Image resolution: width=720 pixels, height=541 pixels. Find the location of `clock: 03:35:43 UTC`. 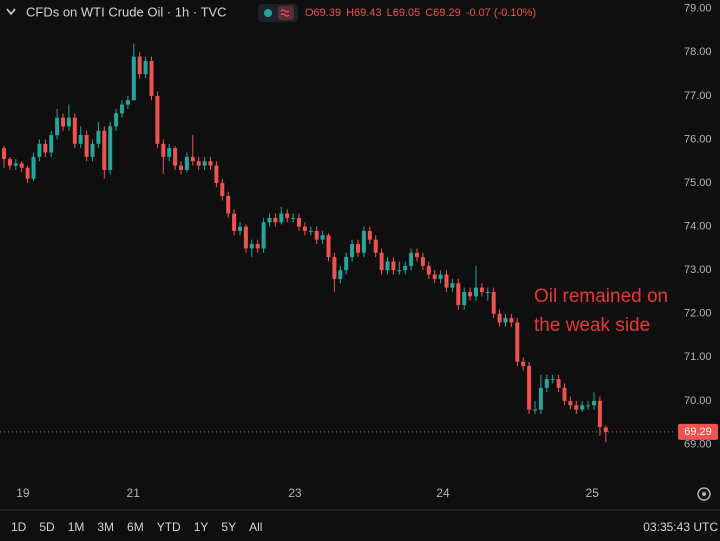

clock: 03:35:43 UTC is located at coordinates (680, 527).